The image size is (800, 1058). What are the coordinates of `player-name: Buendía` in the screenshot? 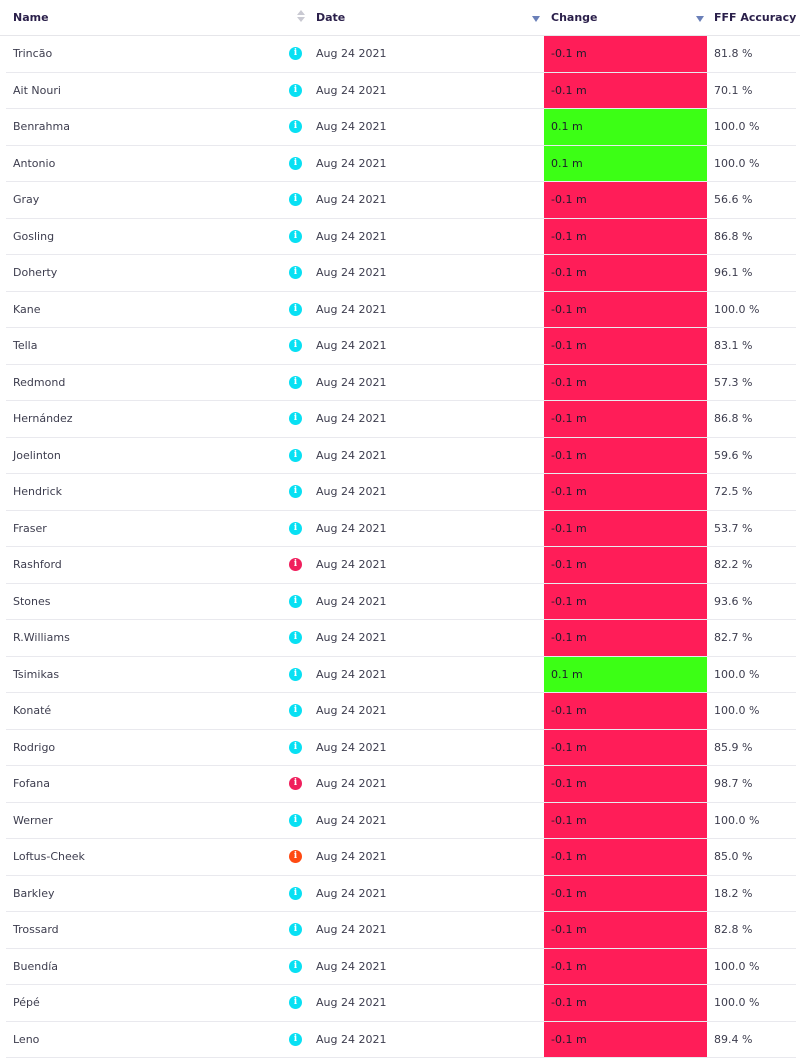 It's located at (35, 967).